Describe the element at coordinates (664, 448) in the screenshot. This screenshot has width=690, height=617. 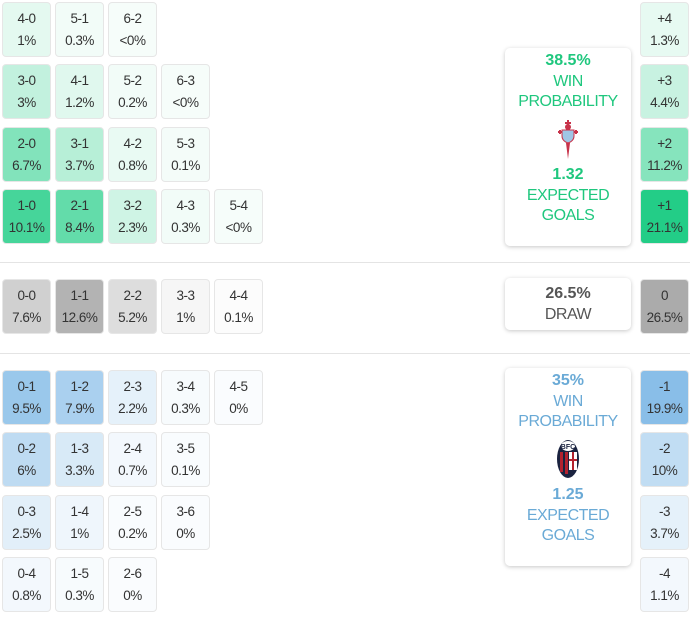
I see `cell-score: -2` at that location.